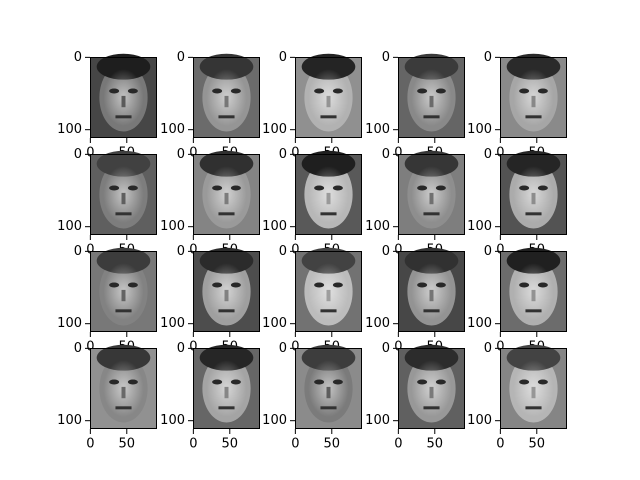 The image size is (640, 480). What do you see at coordinates (415, 396) in the screenshot?
I see `subplot: 0 100 0 50` at bounding box center [415, 396].